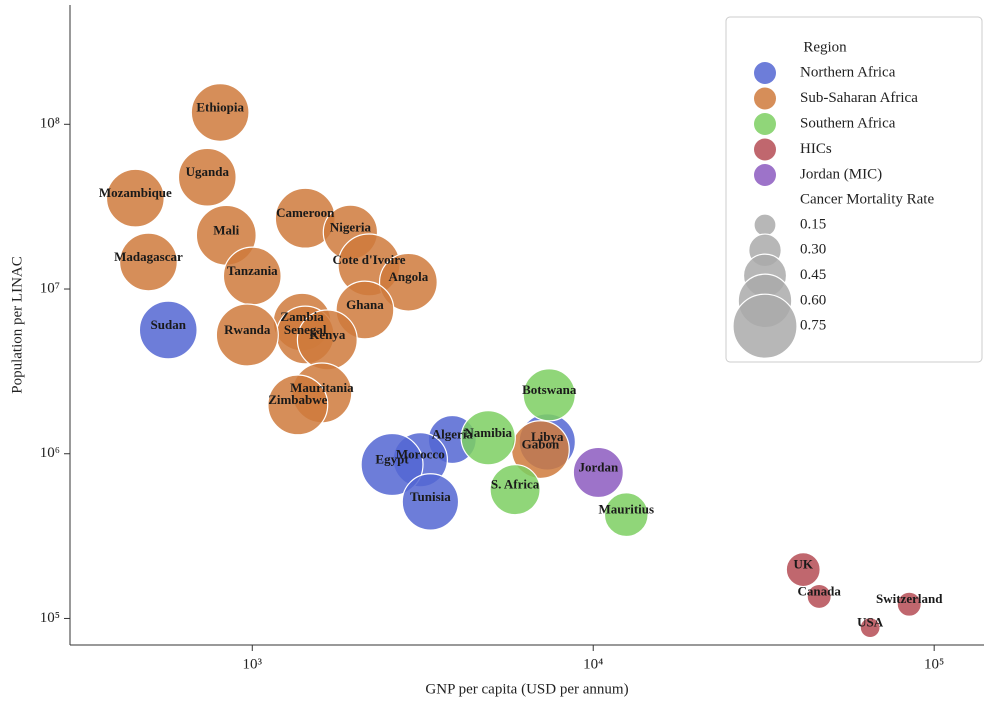  Describe the element at coordinates (430, 496) in the screenshot. I see `bubble-label: Tunisia` at that location.